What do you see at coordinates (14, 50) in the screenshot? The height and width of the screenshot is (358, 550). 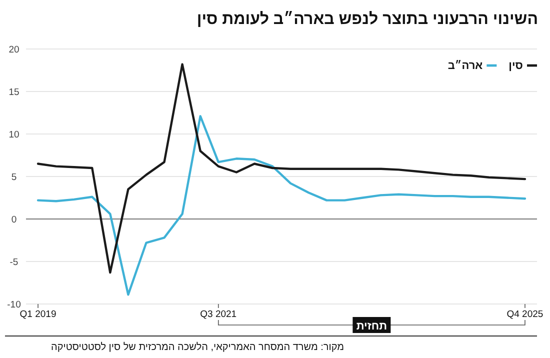 I see `y-tick-label: 20` at bounding box center [14, 50].